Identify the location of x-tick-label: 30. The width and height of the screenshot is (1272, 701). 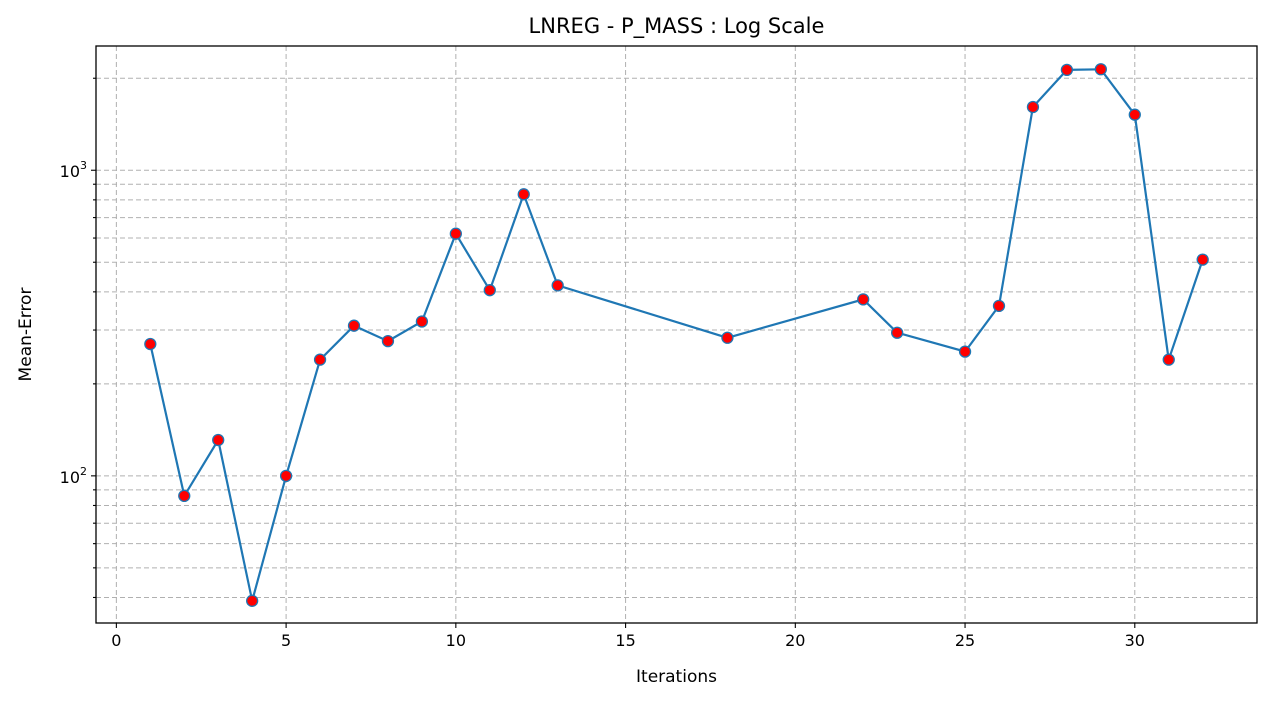
(1135, 640).